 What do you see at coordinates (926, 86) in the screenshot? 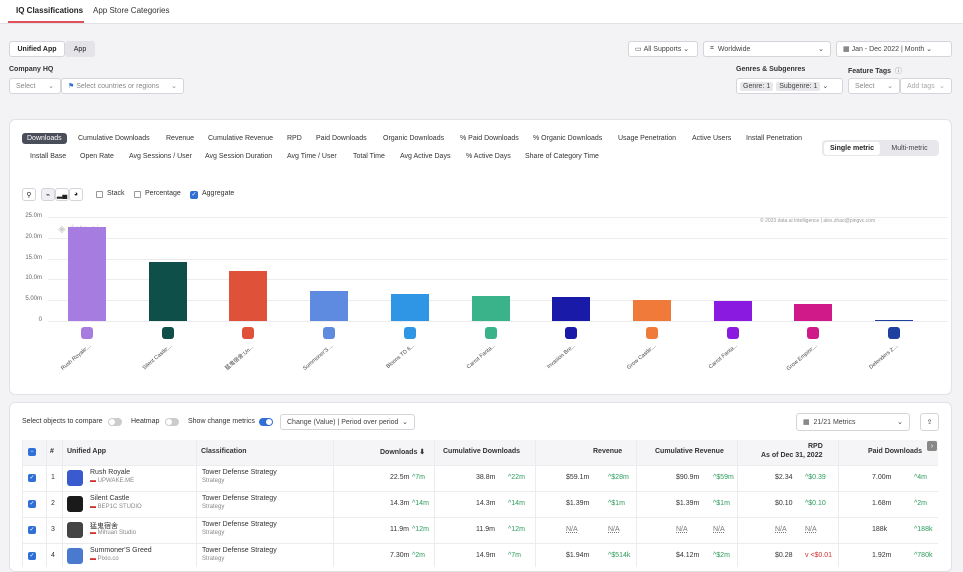
I see `add-tags-input: Add tags ⌄` at bounding box center [926, 86].